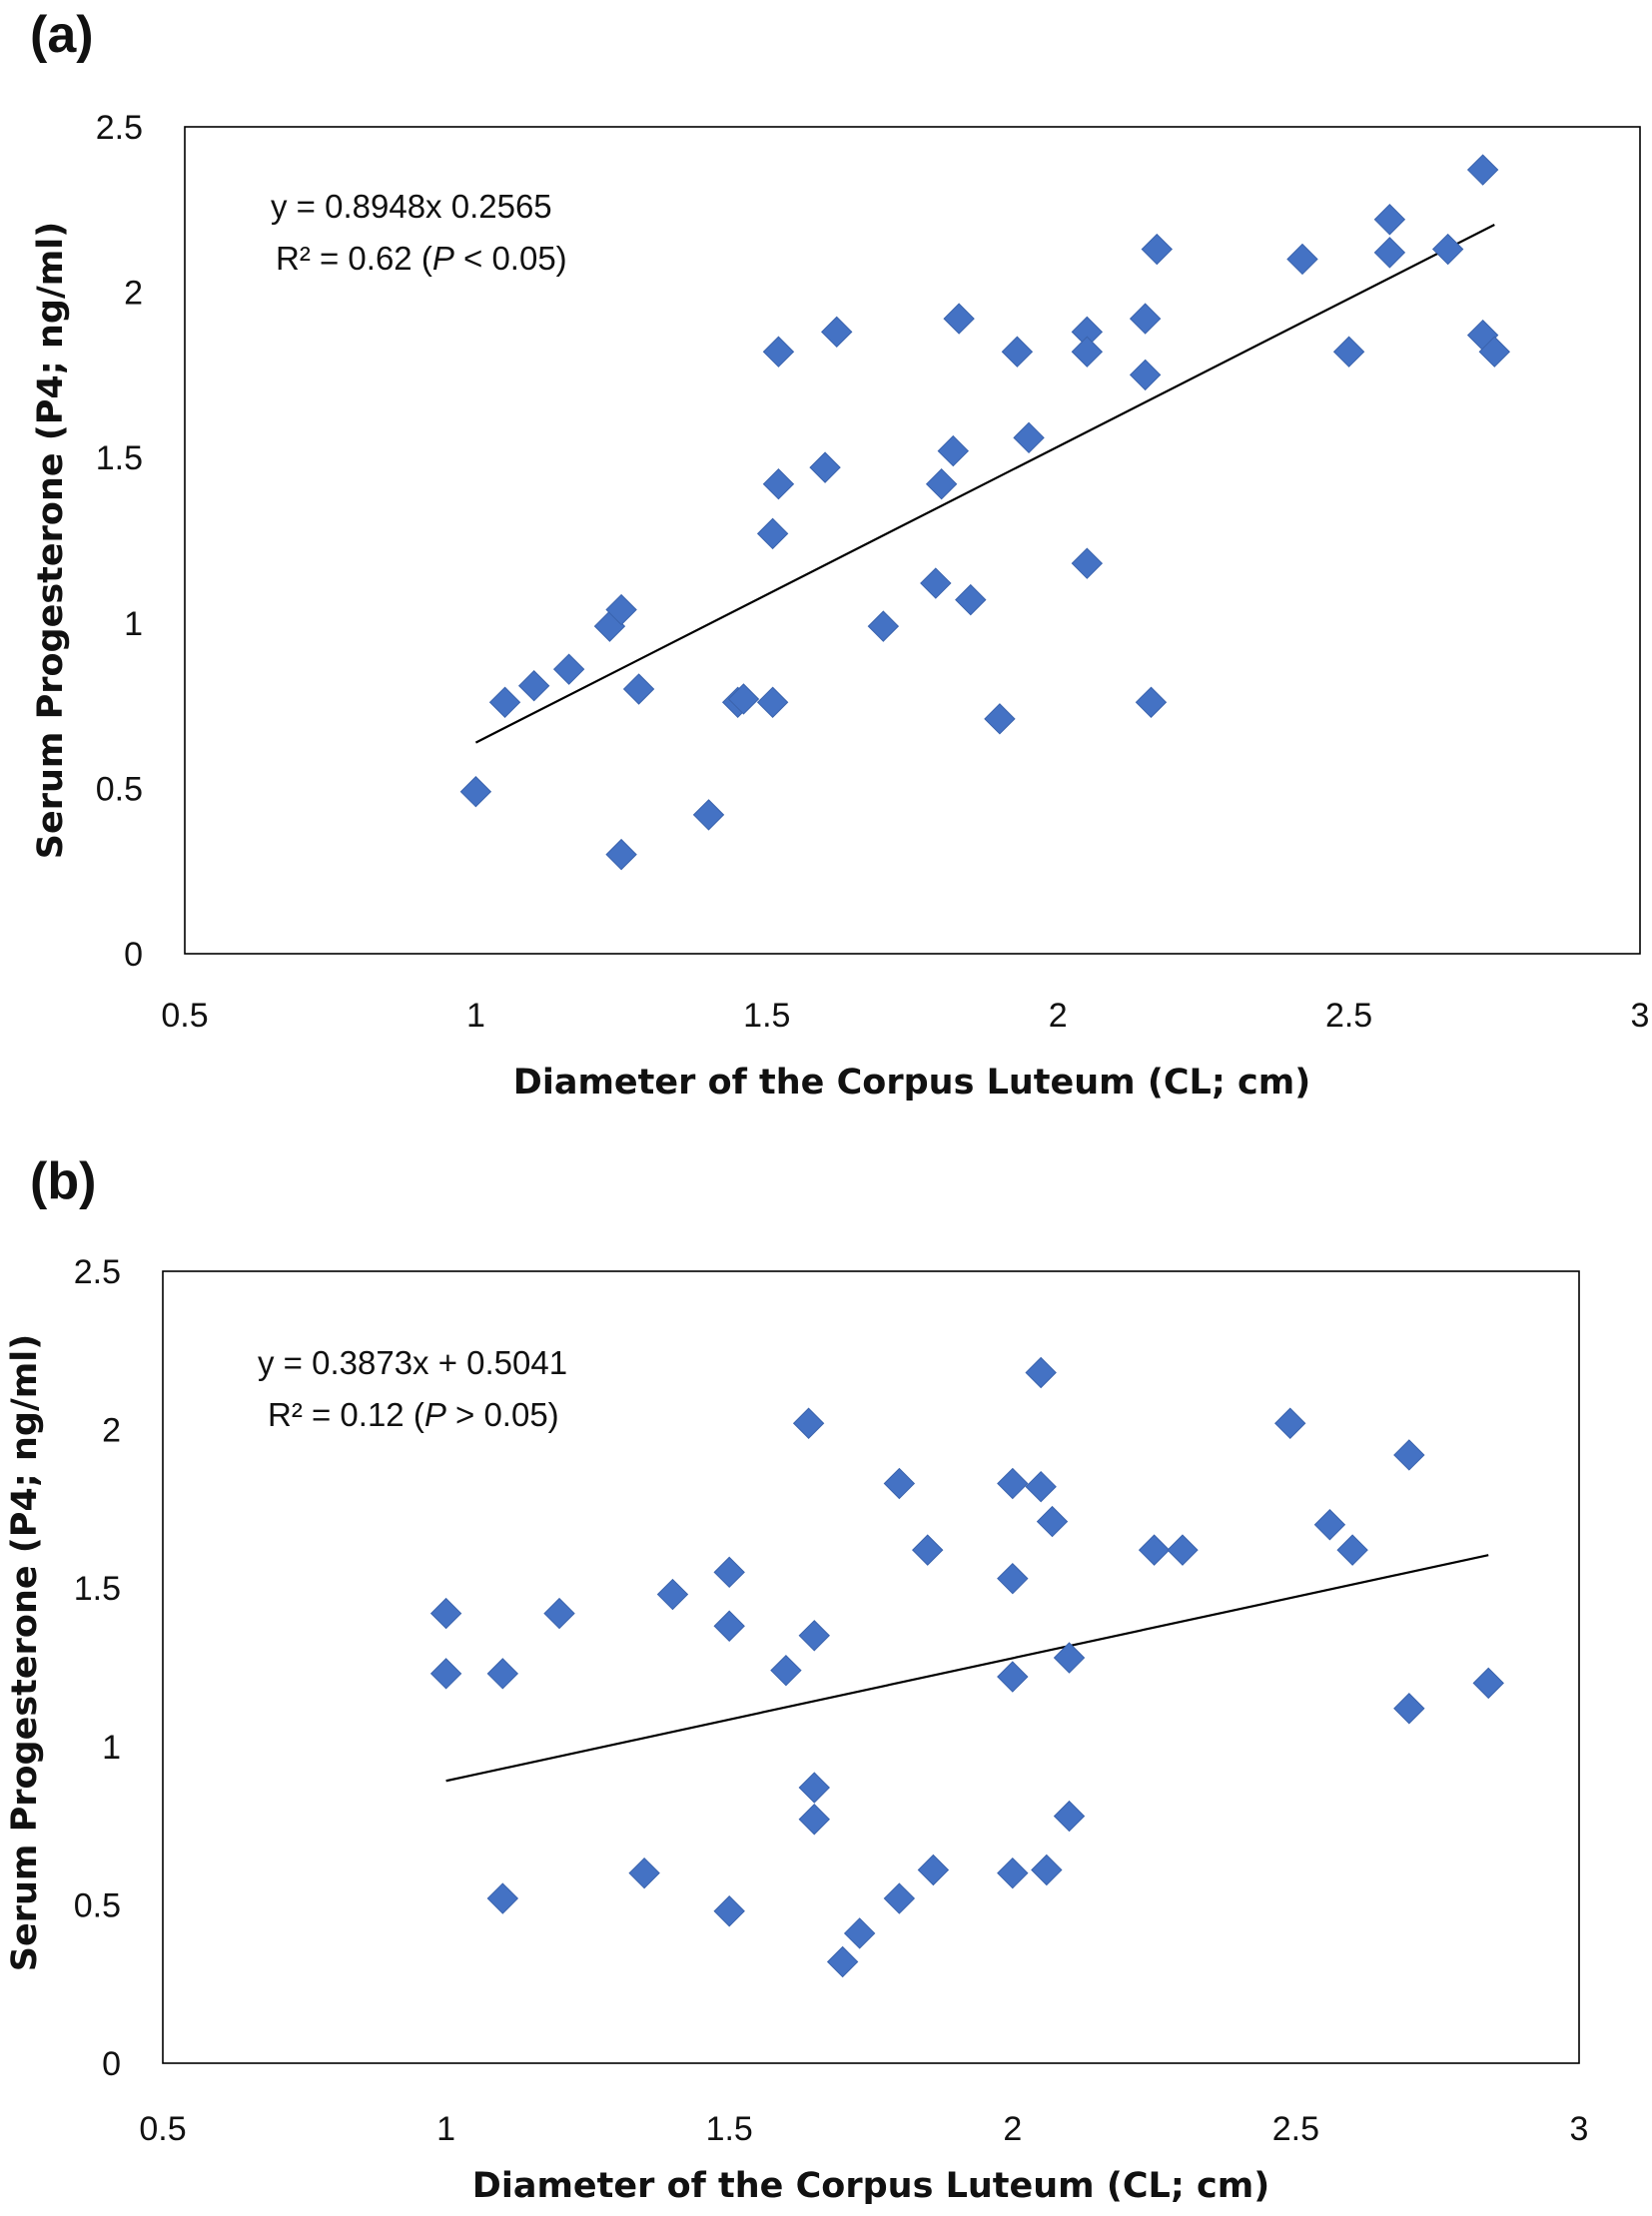 This screenshot has height=2216, width=1652. I want to click on p-value-letter: P, so click(443, 258).